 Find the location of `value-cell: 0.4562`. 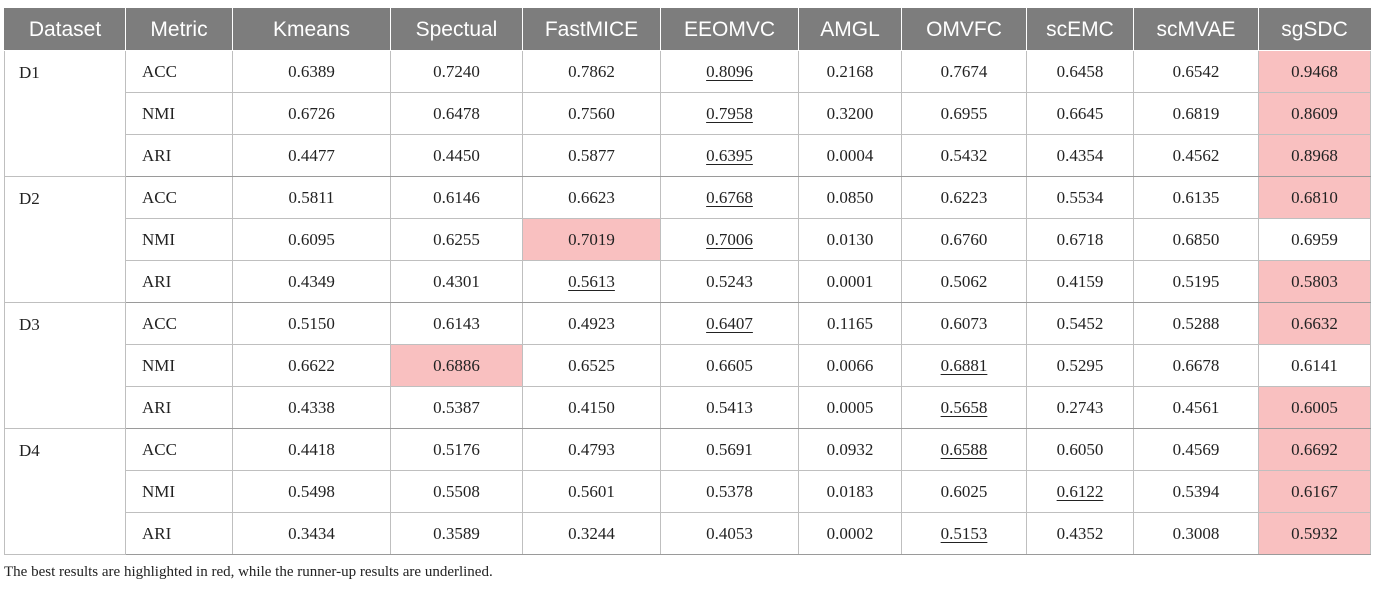

value-cell: 0.4562 is located at coordinates (1196, 155).